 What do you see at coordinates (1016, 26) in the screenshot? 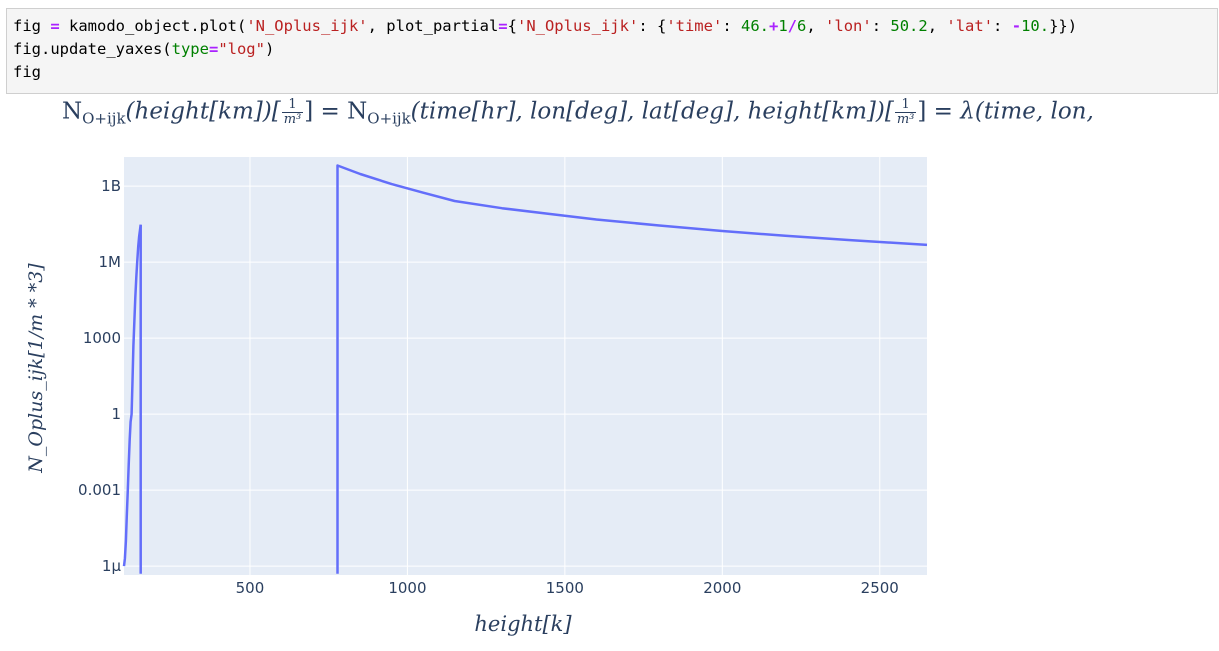
I see `code-token: -` at bounding box center [1016, 26].